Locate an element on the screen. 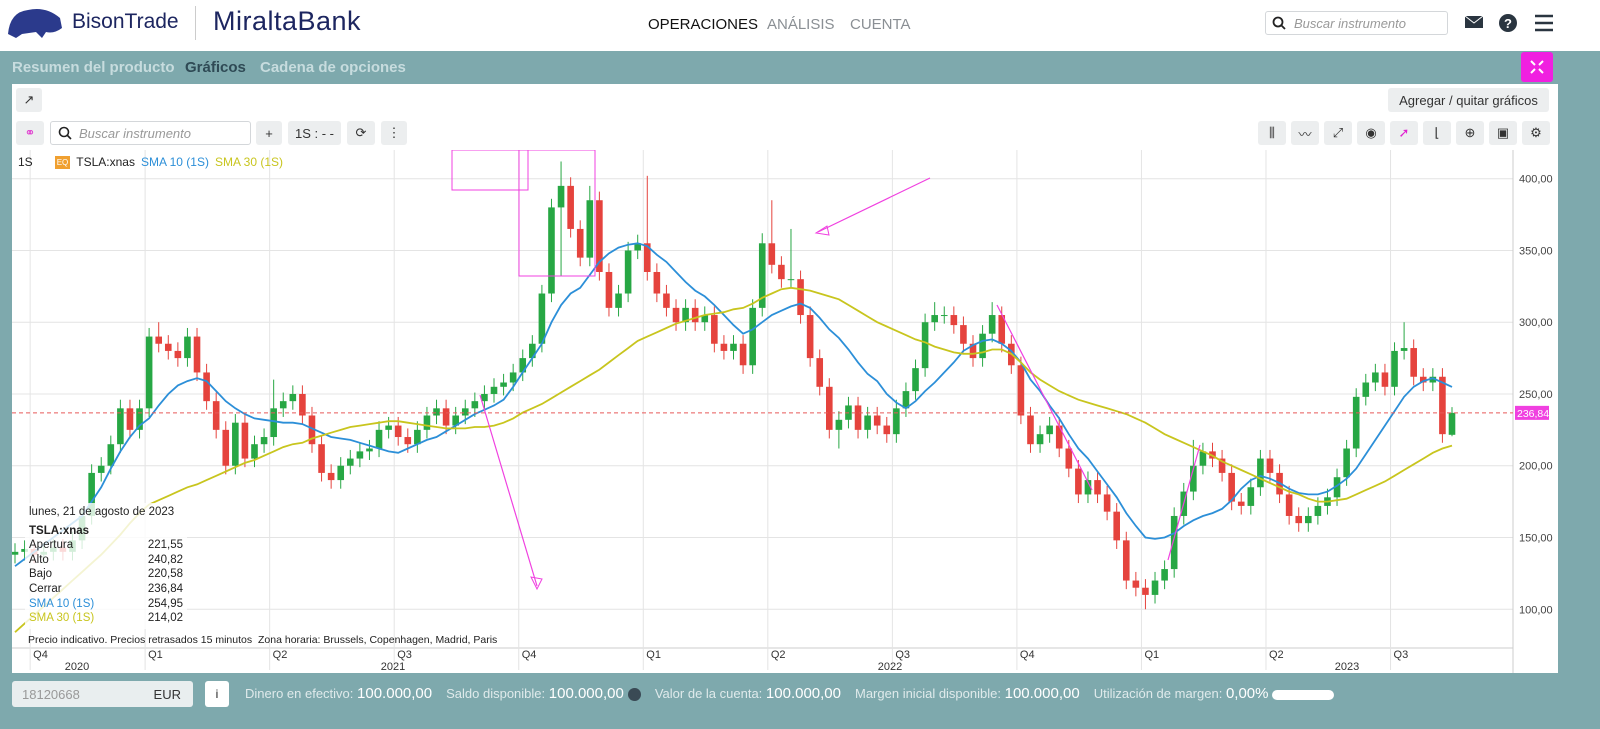  collapse-button is located at coordinates (1537, 67).